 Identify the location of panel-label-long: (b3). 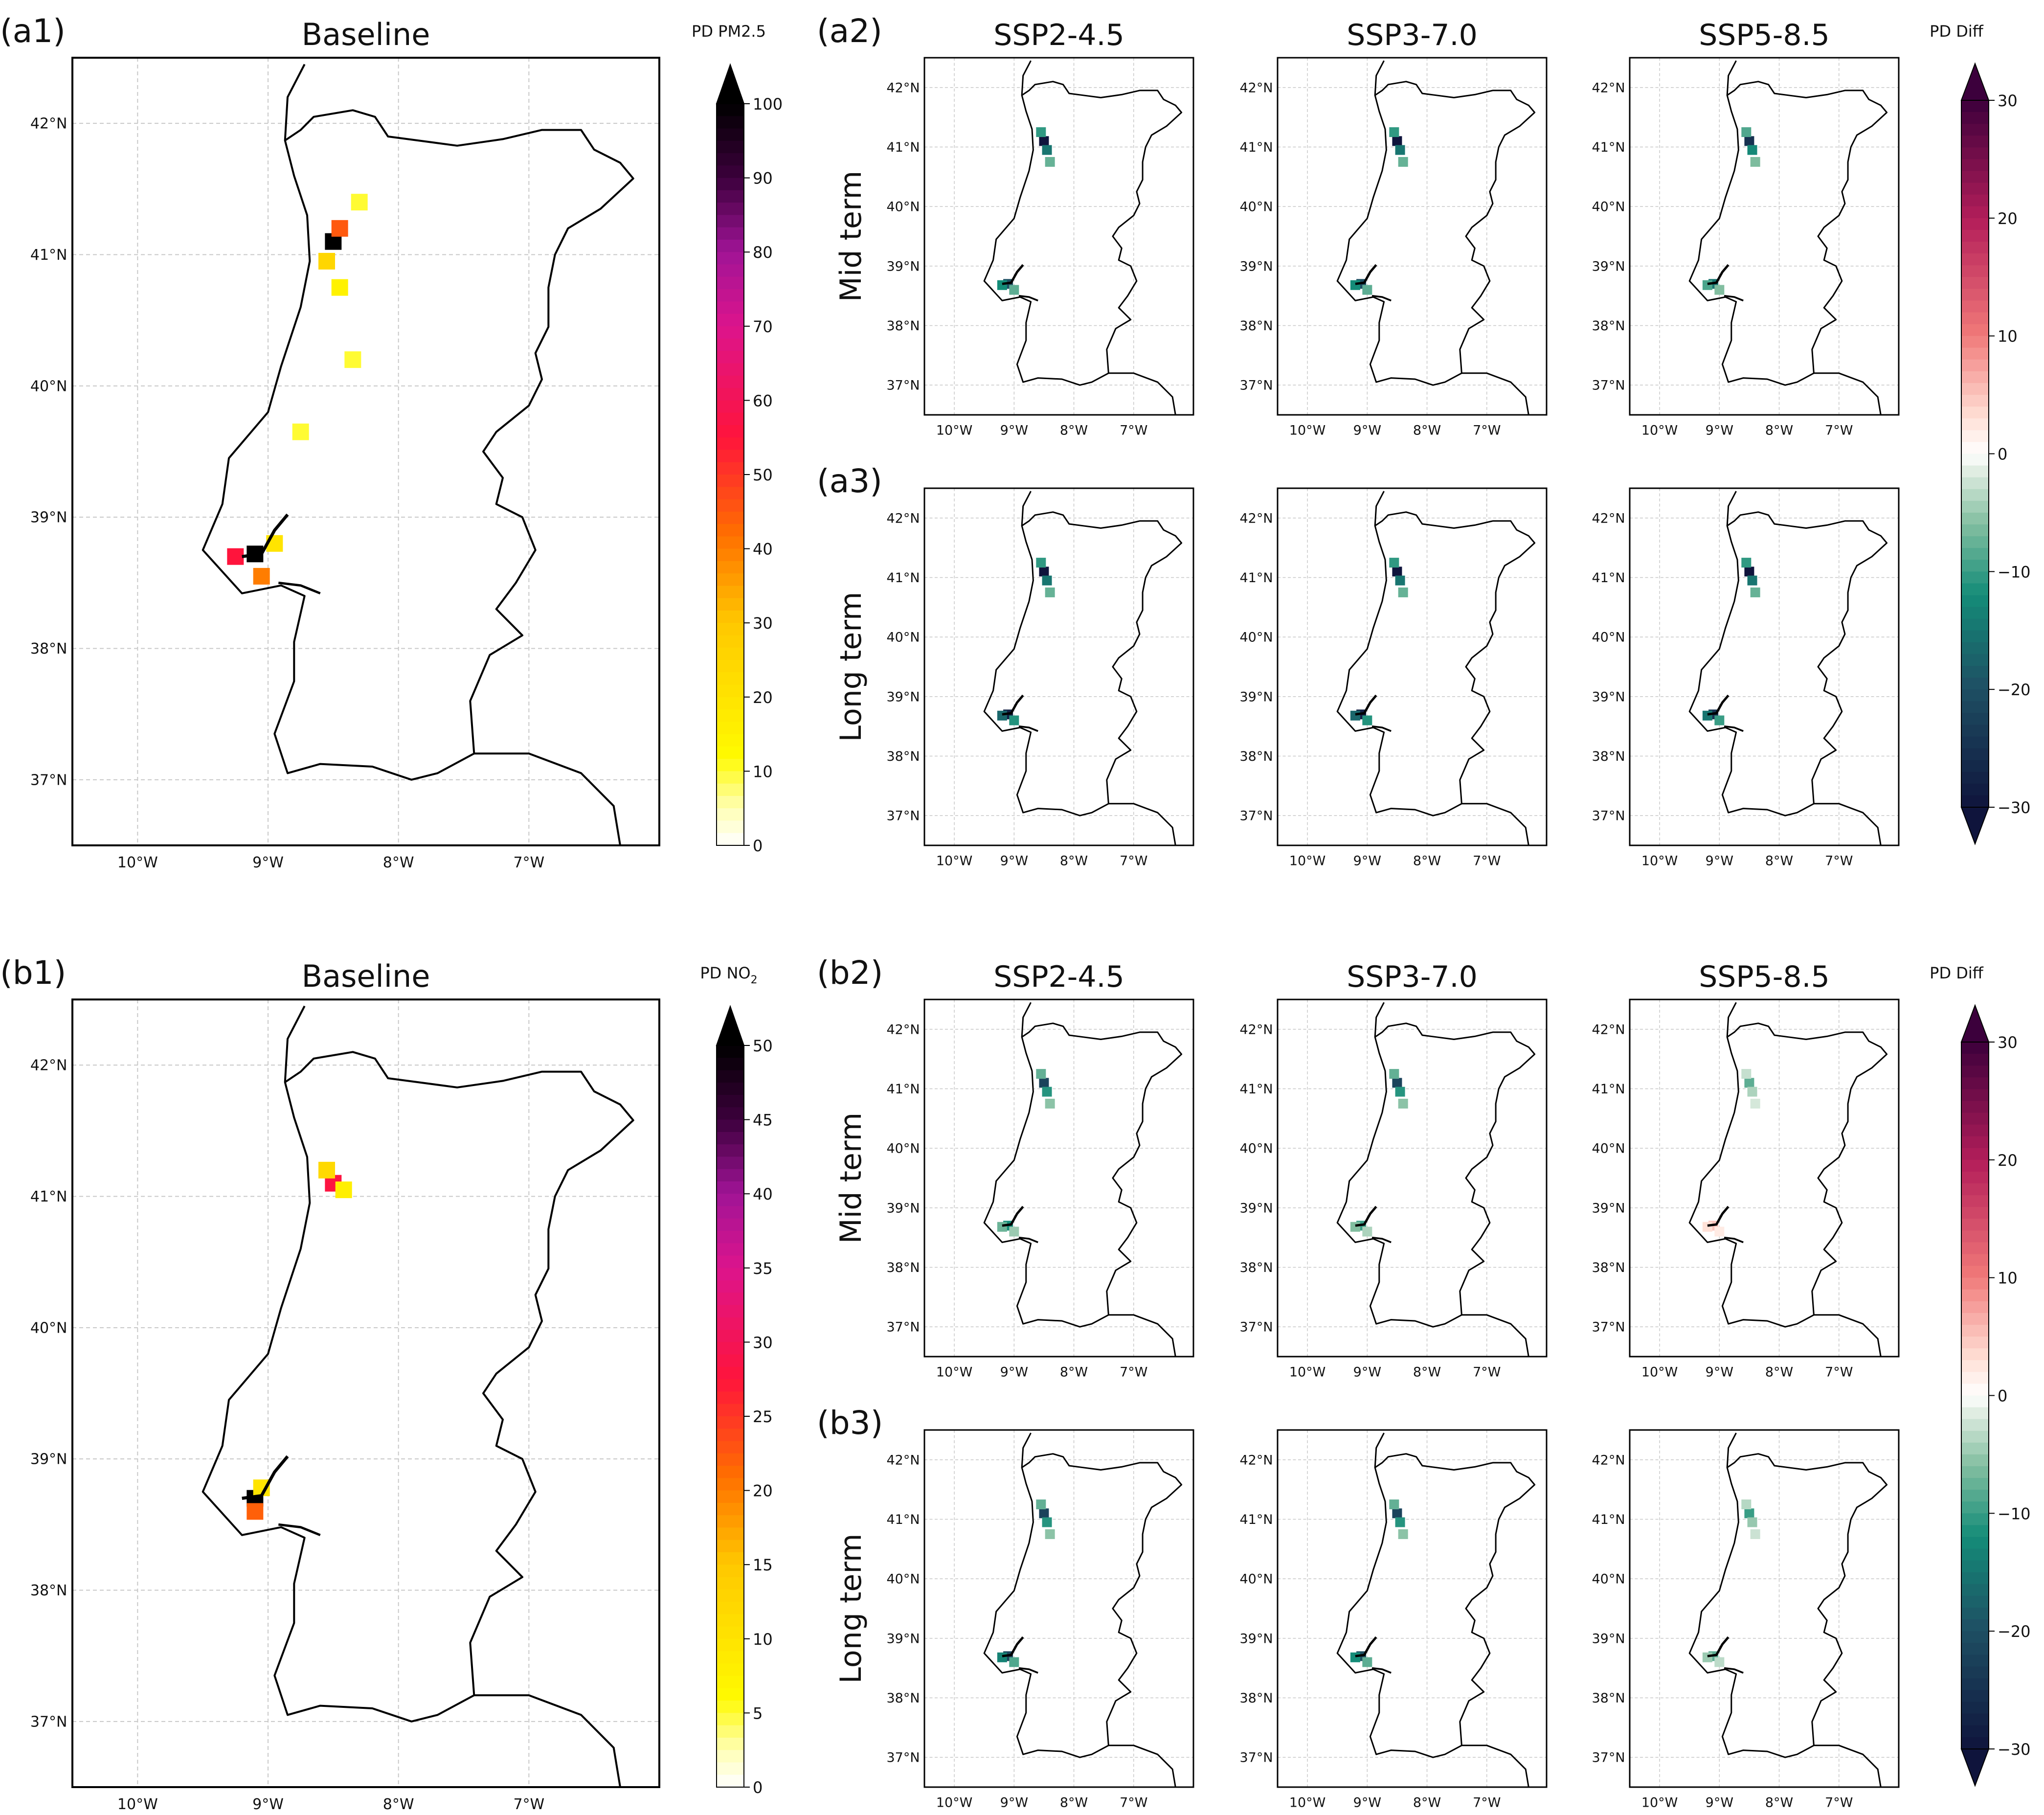
(850, 1423).